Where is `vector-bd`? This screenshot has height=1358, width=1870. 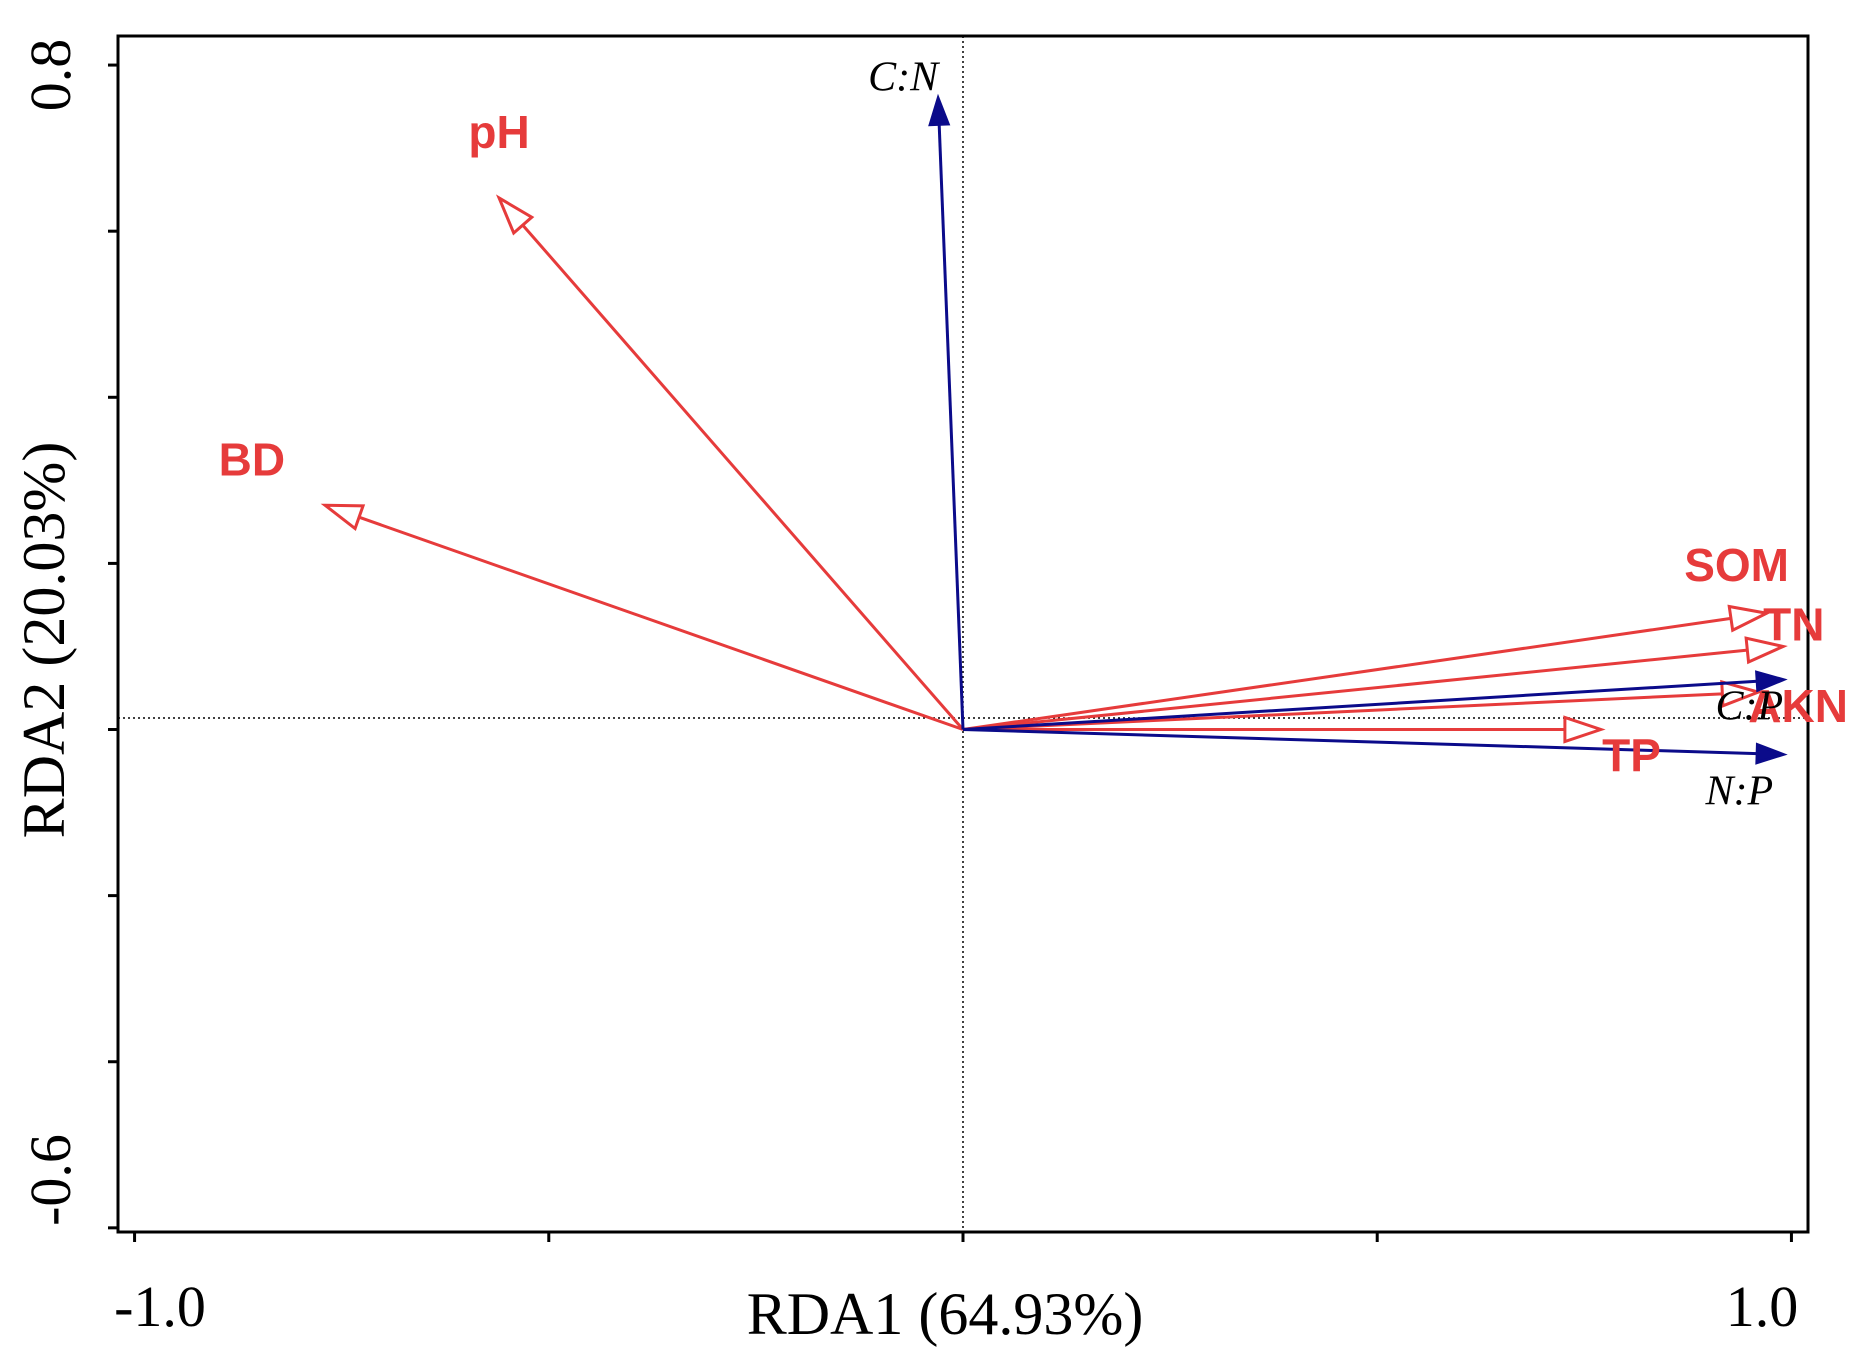
vector-bd is located at coordinates (661, 623).